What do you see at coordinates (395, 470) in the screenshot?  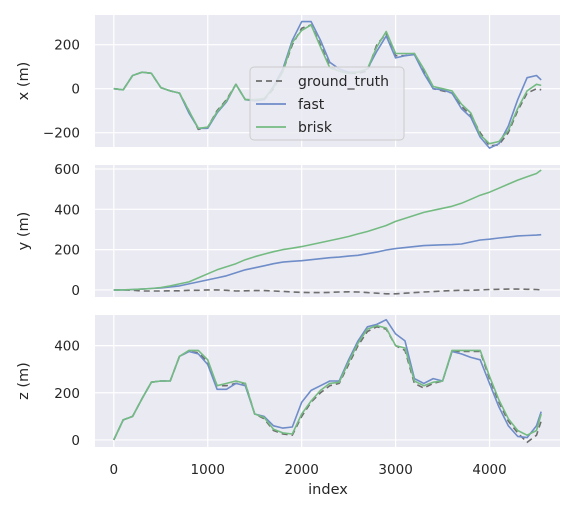 I see `x-tick-label: 3000` at bounding box center [395, 470].